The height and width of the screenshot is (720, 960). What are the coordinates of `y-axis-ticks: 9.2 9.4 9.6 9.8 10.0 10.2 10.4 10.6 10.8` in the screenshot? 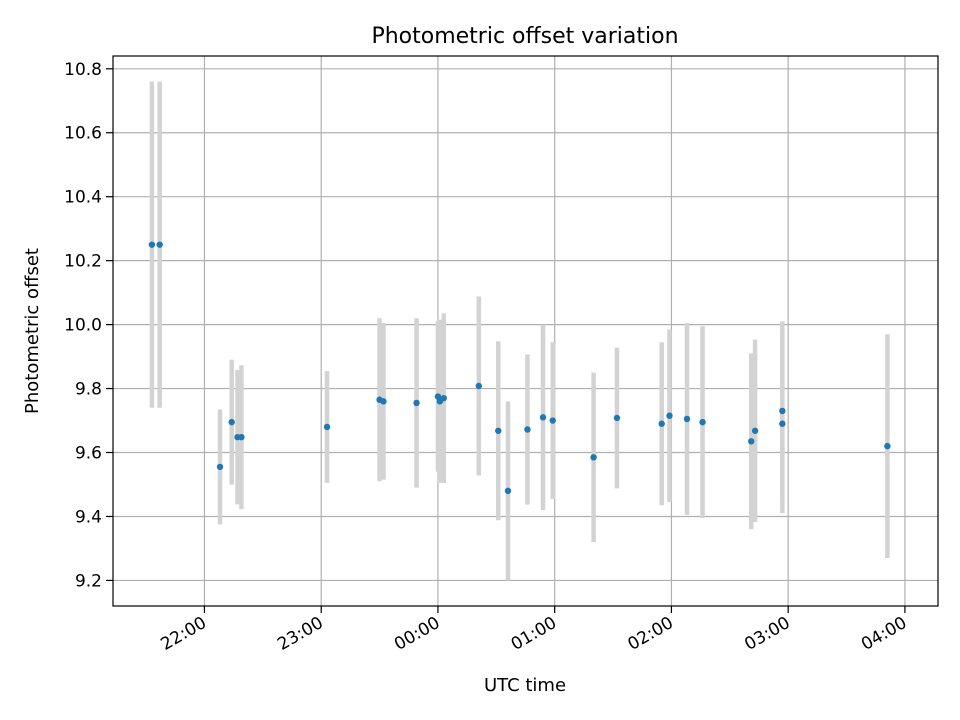 It's located at (88, 325).